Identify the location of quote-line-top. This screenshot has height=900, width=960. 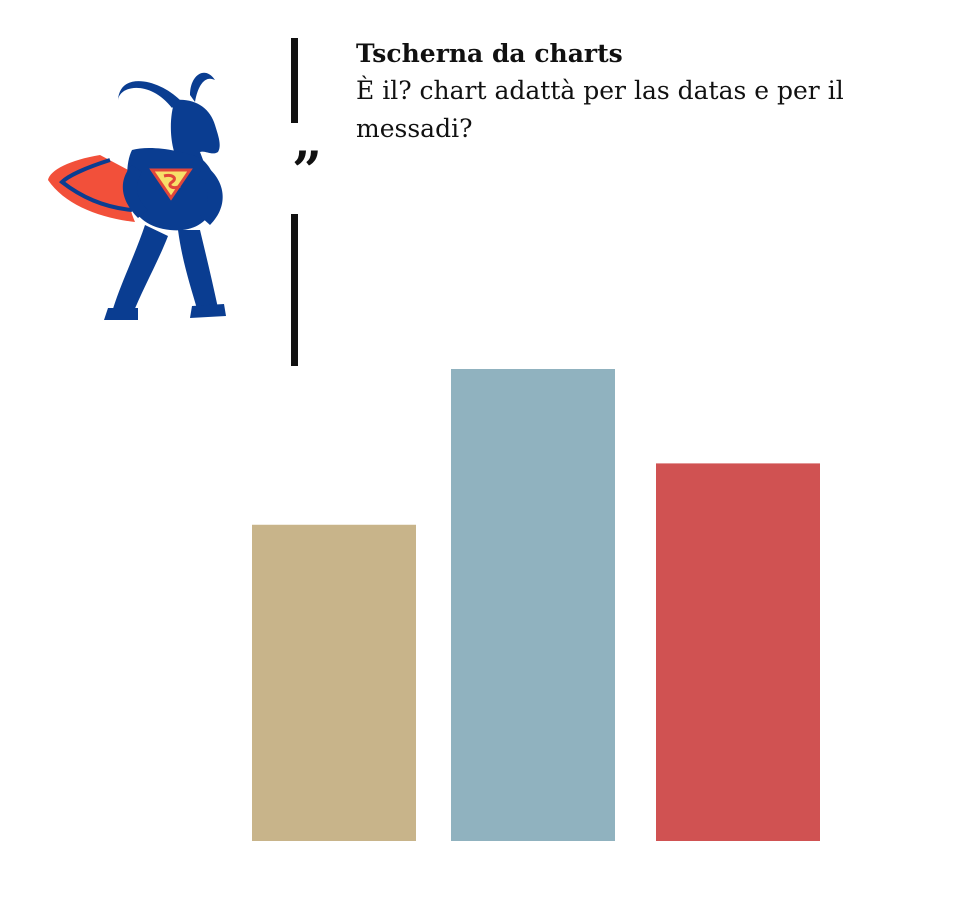
(294, 80).